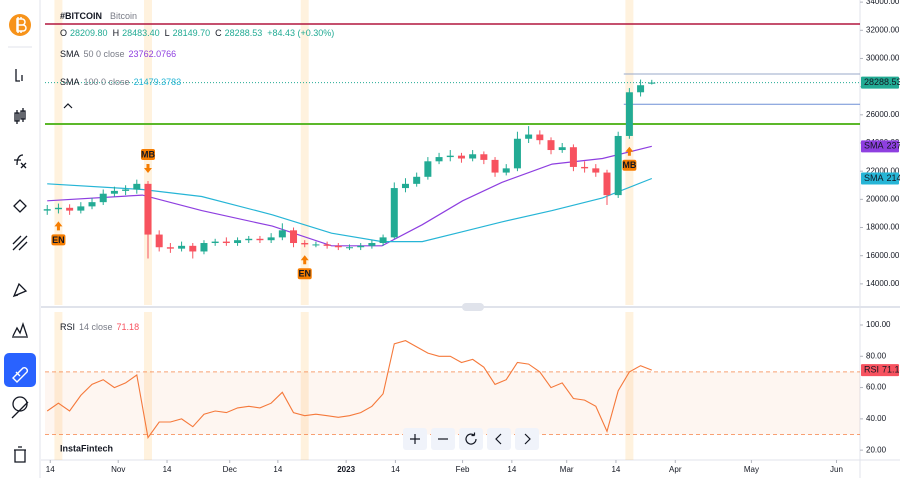 This screenshot has height=478, width=900. I want to click on rsi-tick-label: 80.00, so click(876, 355).